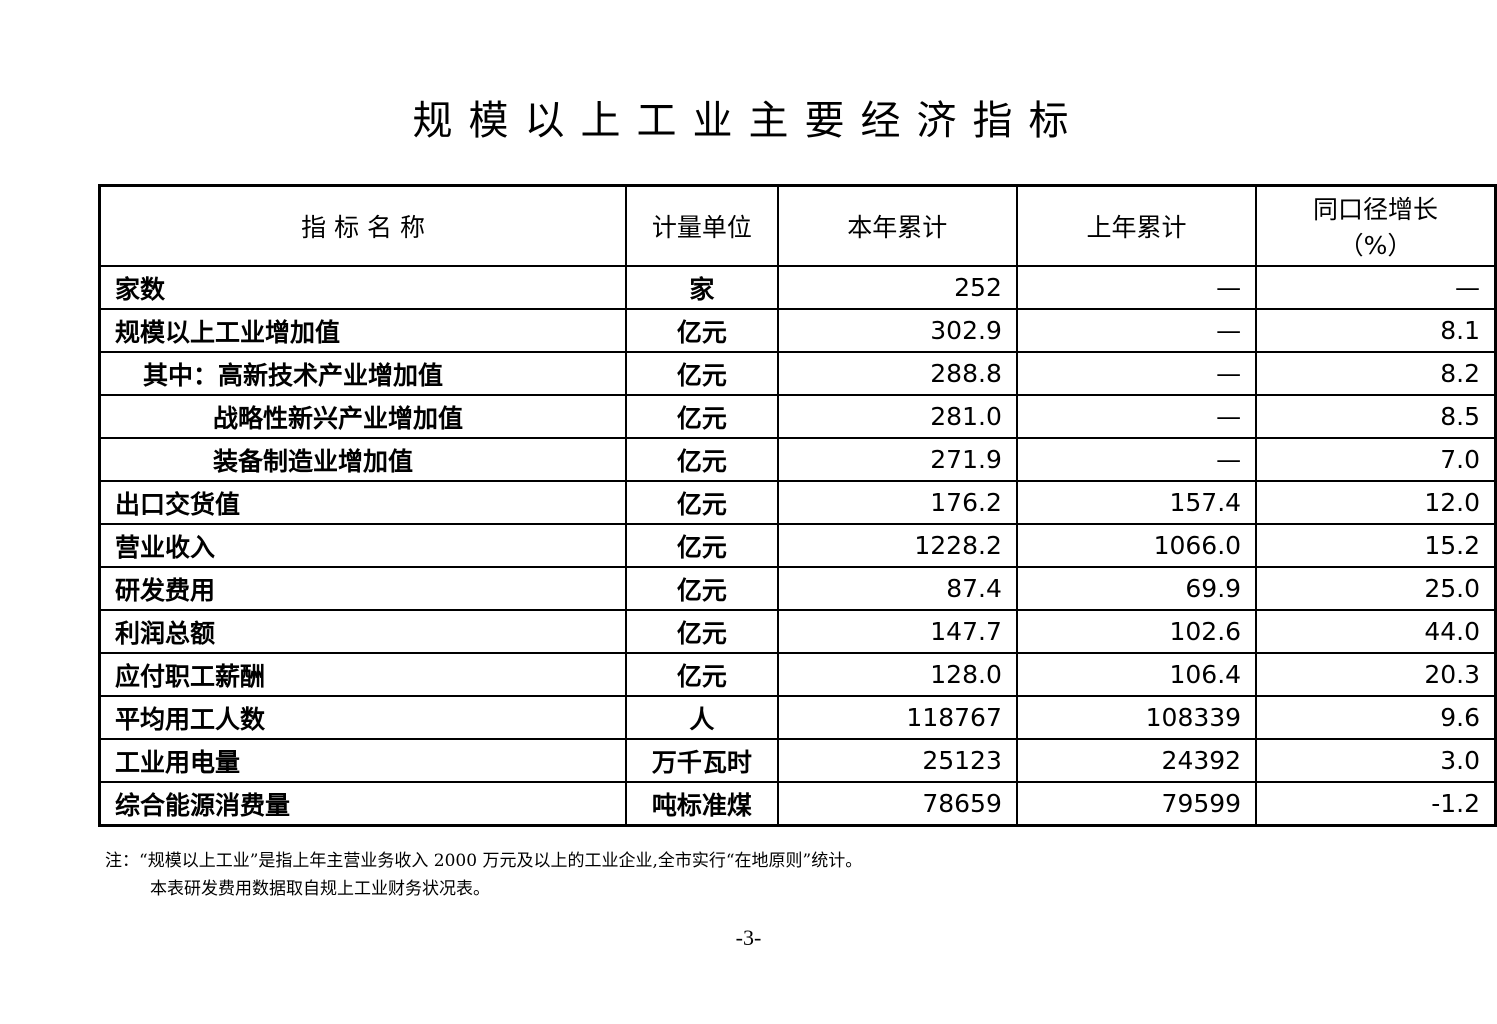 This screenshot has height=1024, width=1497. I want to click on table-header-row: 指 标 名 称 计量单位 本年累计 上年累计 同口径增长 （%）, so click(797, 225).